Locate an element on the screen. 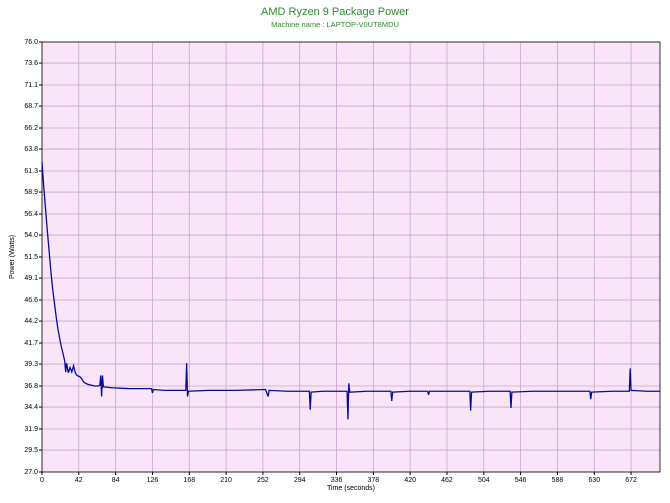 This screenshot has width=670, height=503. y-tick-label: 73.6 is located at coordinates (31, 63).